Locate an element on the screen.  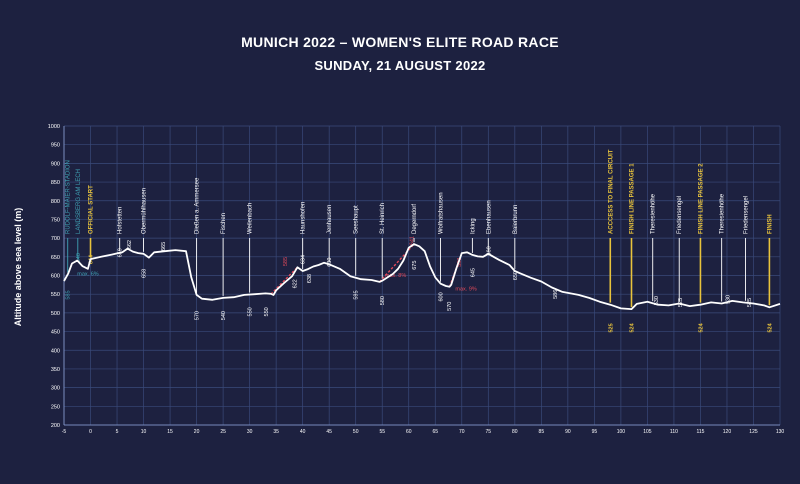
location-elevation-label: 595 is located at coordinates (357, 294).